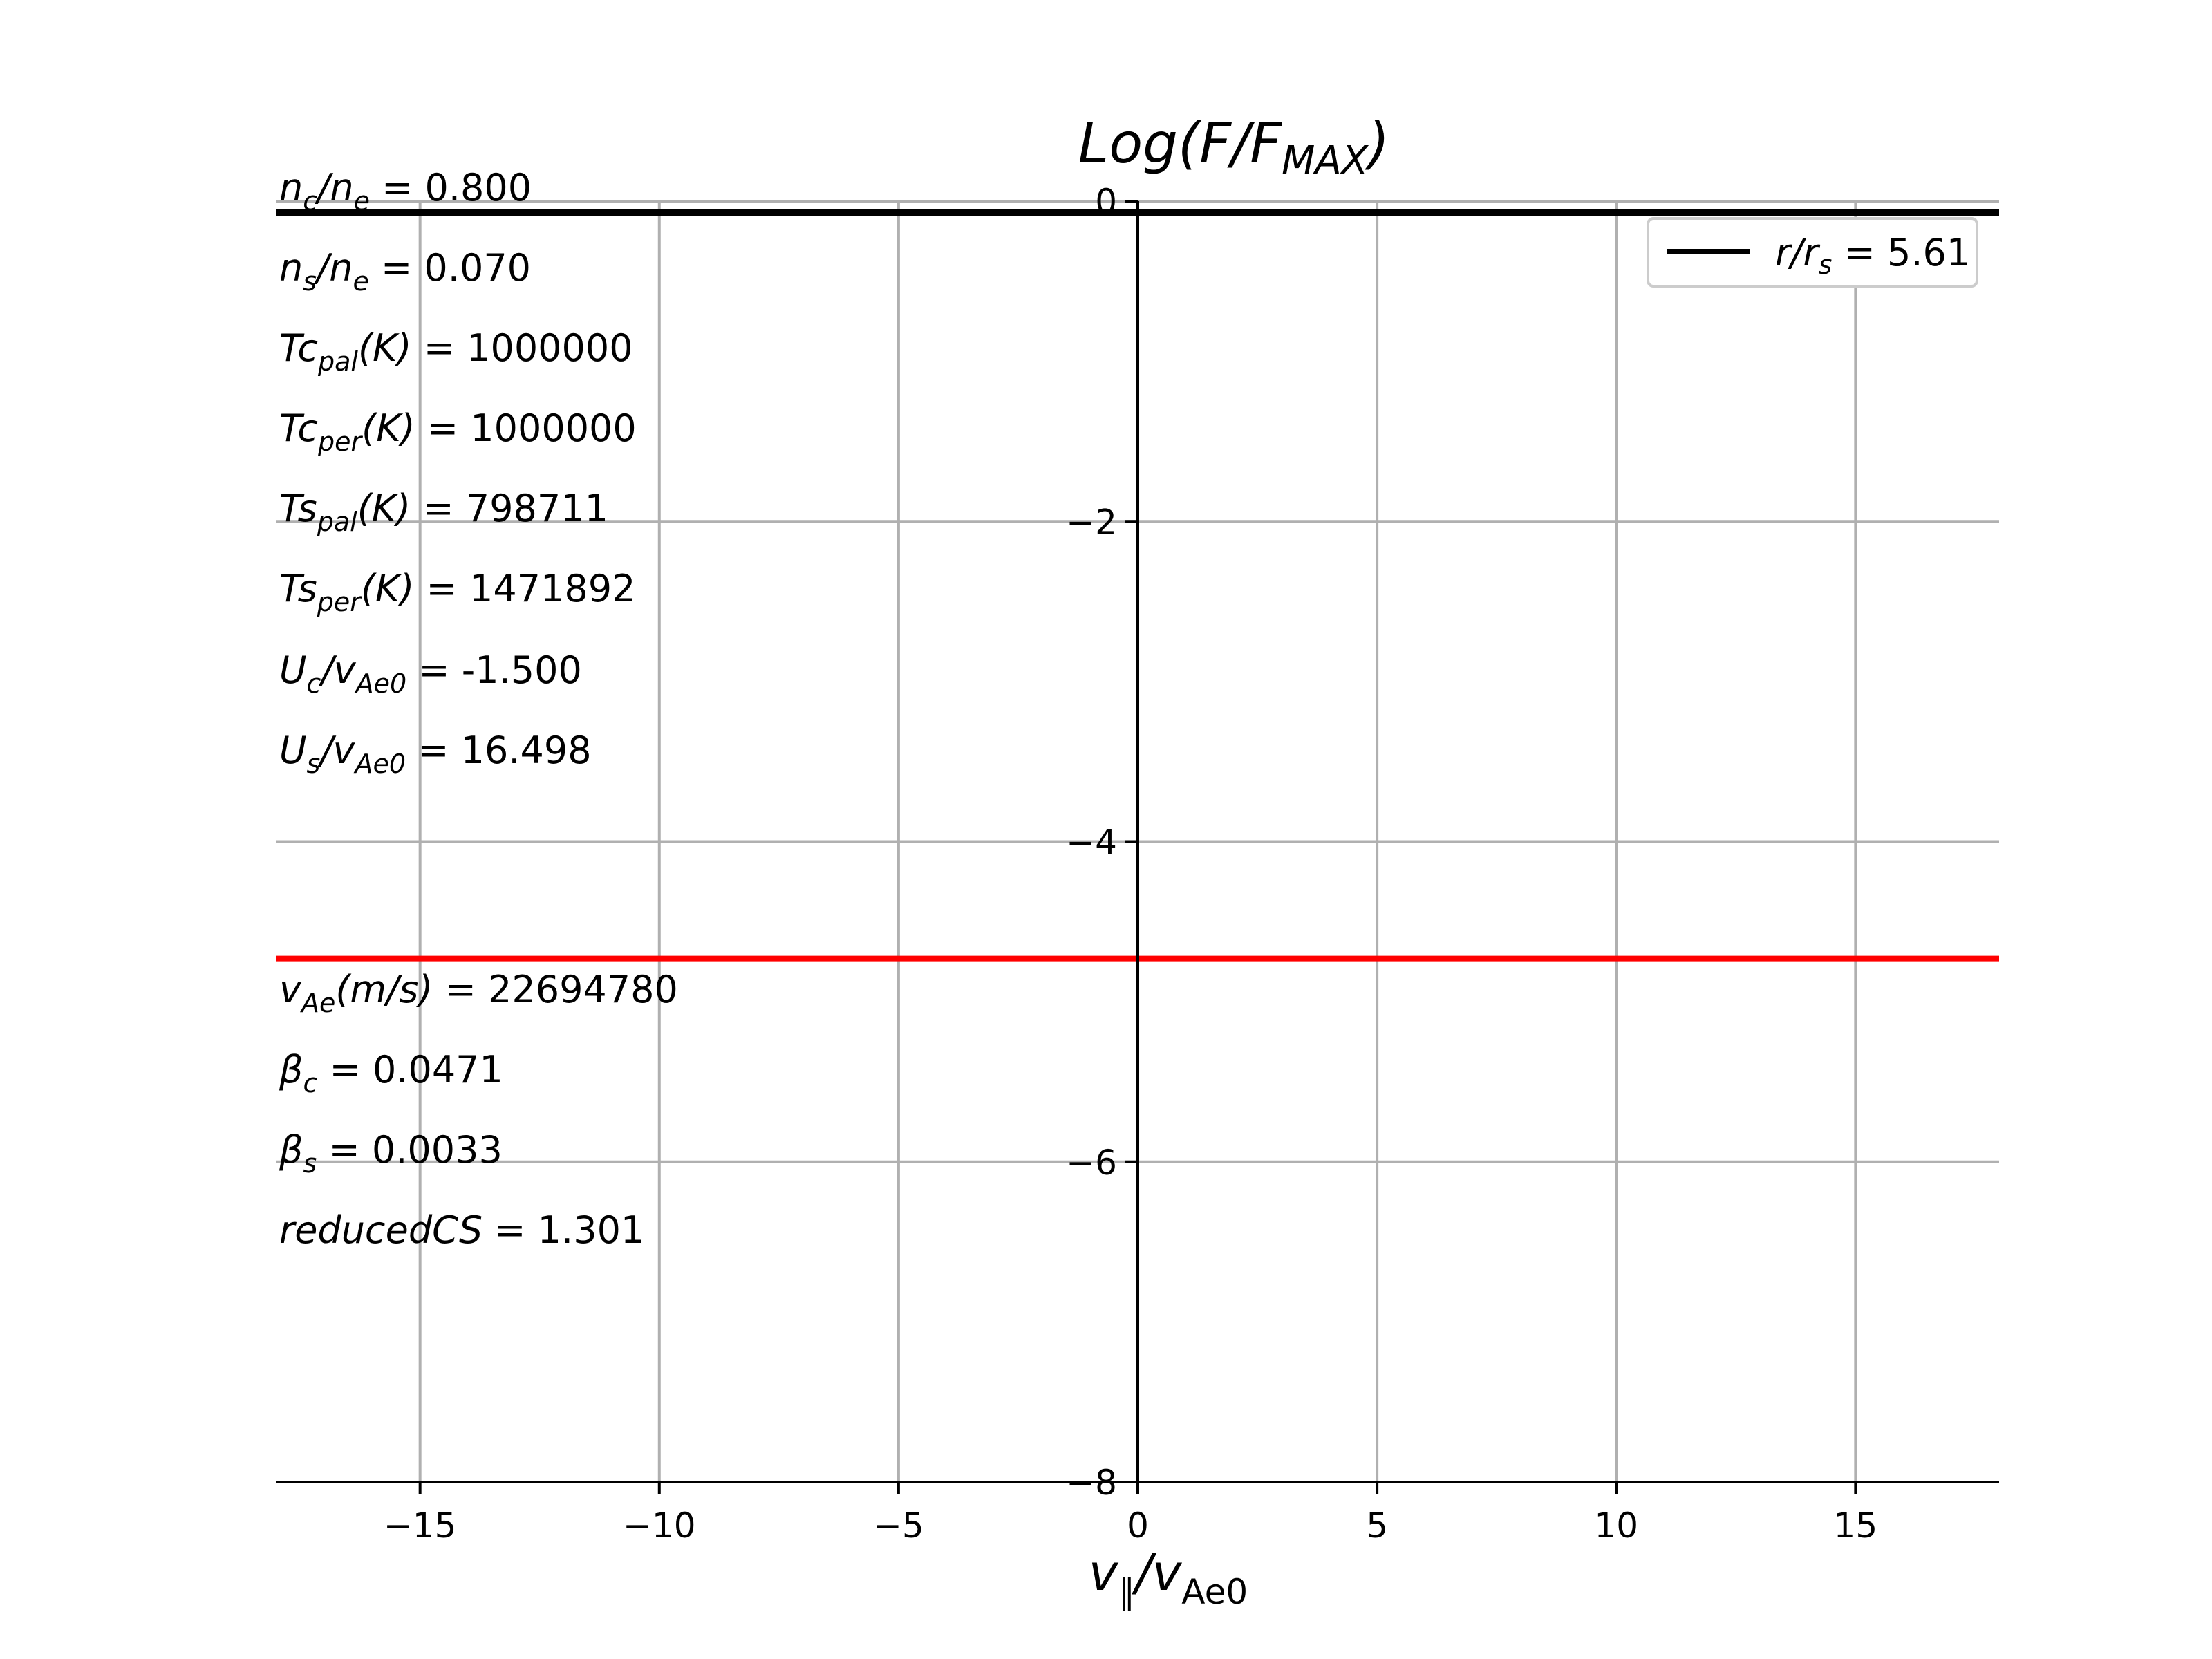  Describe the element at coordinates (391, 1153) in the screenshot. I see `parameter-annotation: βs = 0.0033` at that location.